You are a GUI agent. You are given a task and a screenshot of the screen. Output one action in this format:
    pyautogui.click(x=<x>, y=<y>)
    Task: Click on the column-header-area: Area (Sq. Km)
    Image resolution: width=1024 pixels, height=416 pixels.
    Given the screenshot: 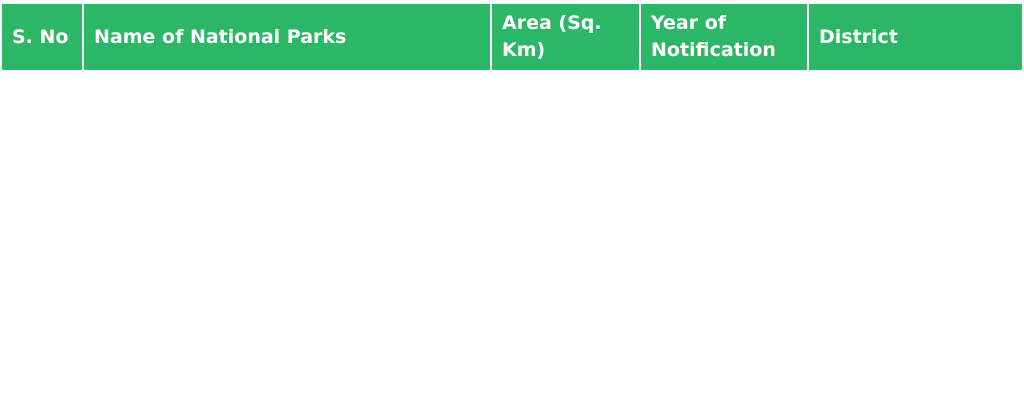 What is the action you would take?
    pyautogui.click(x=565, y=37)
    